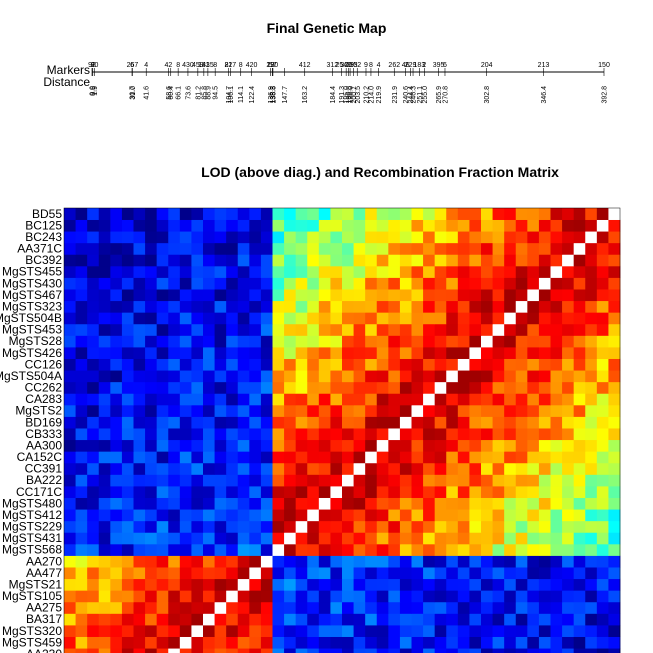 The width and height of the screenshot is (653, 653). What do you see at coordinates (333, 65) in the screenshot?
I see `marker-label: 312` at bounding box center [333, 65].